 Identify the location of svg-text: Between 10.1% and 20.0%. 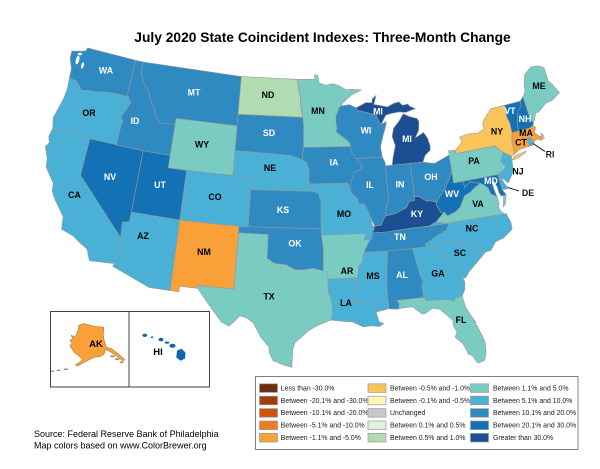
(534, 413).